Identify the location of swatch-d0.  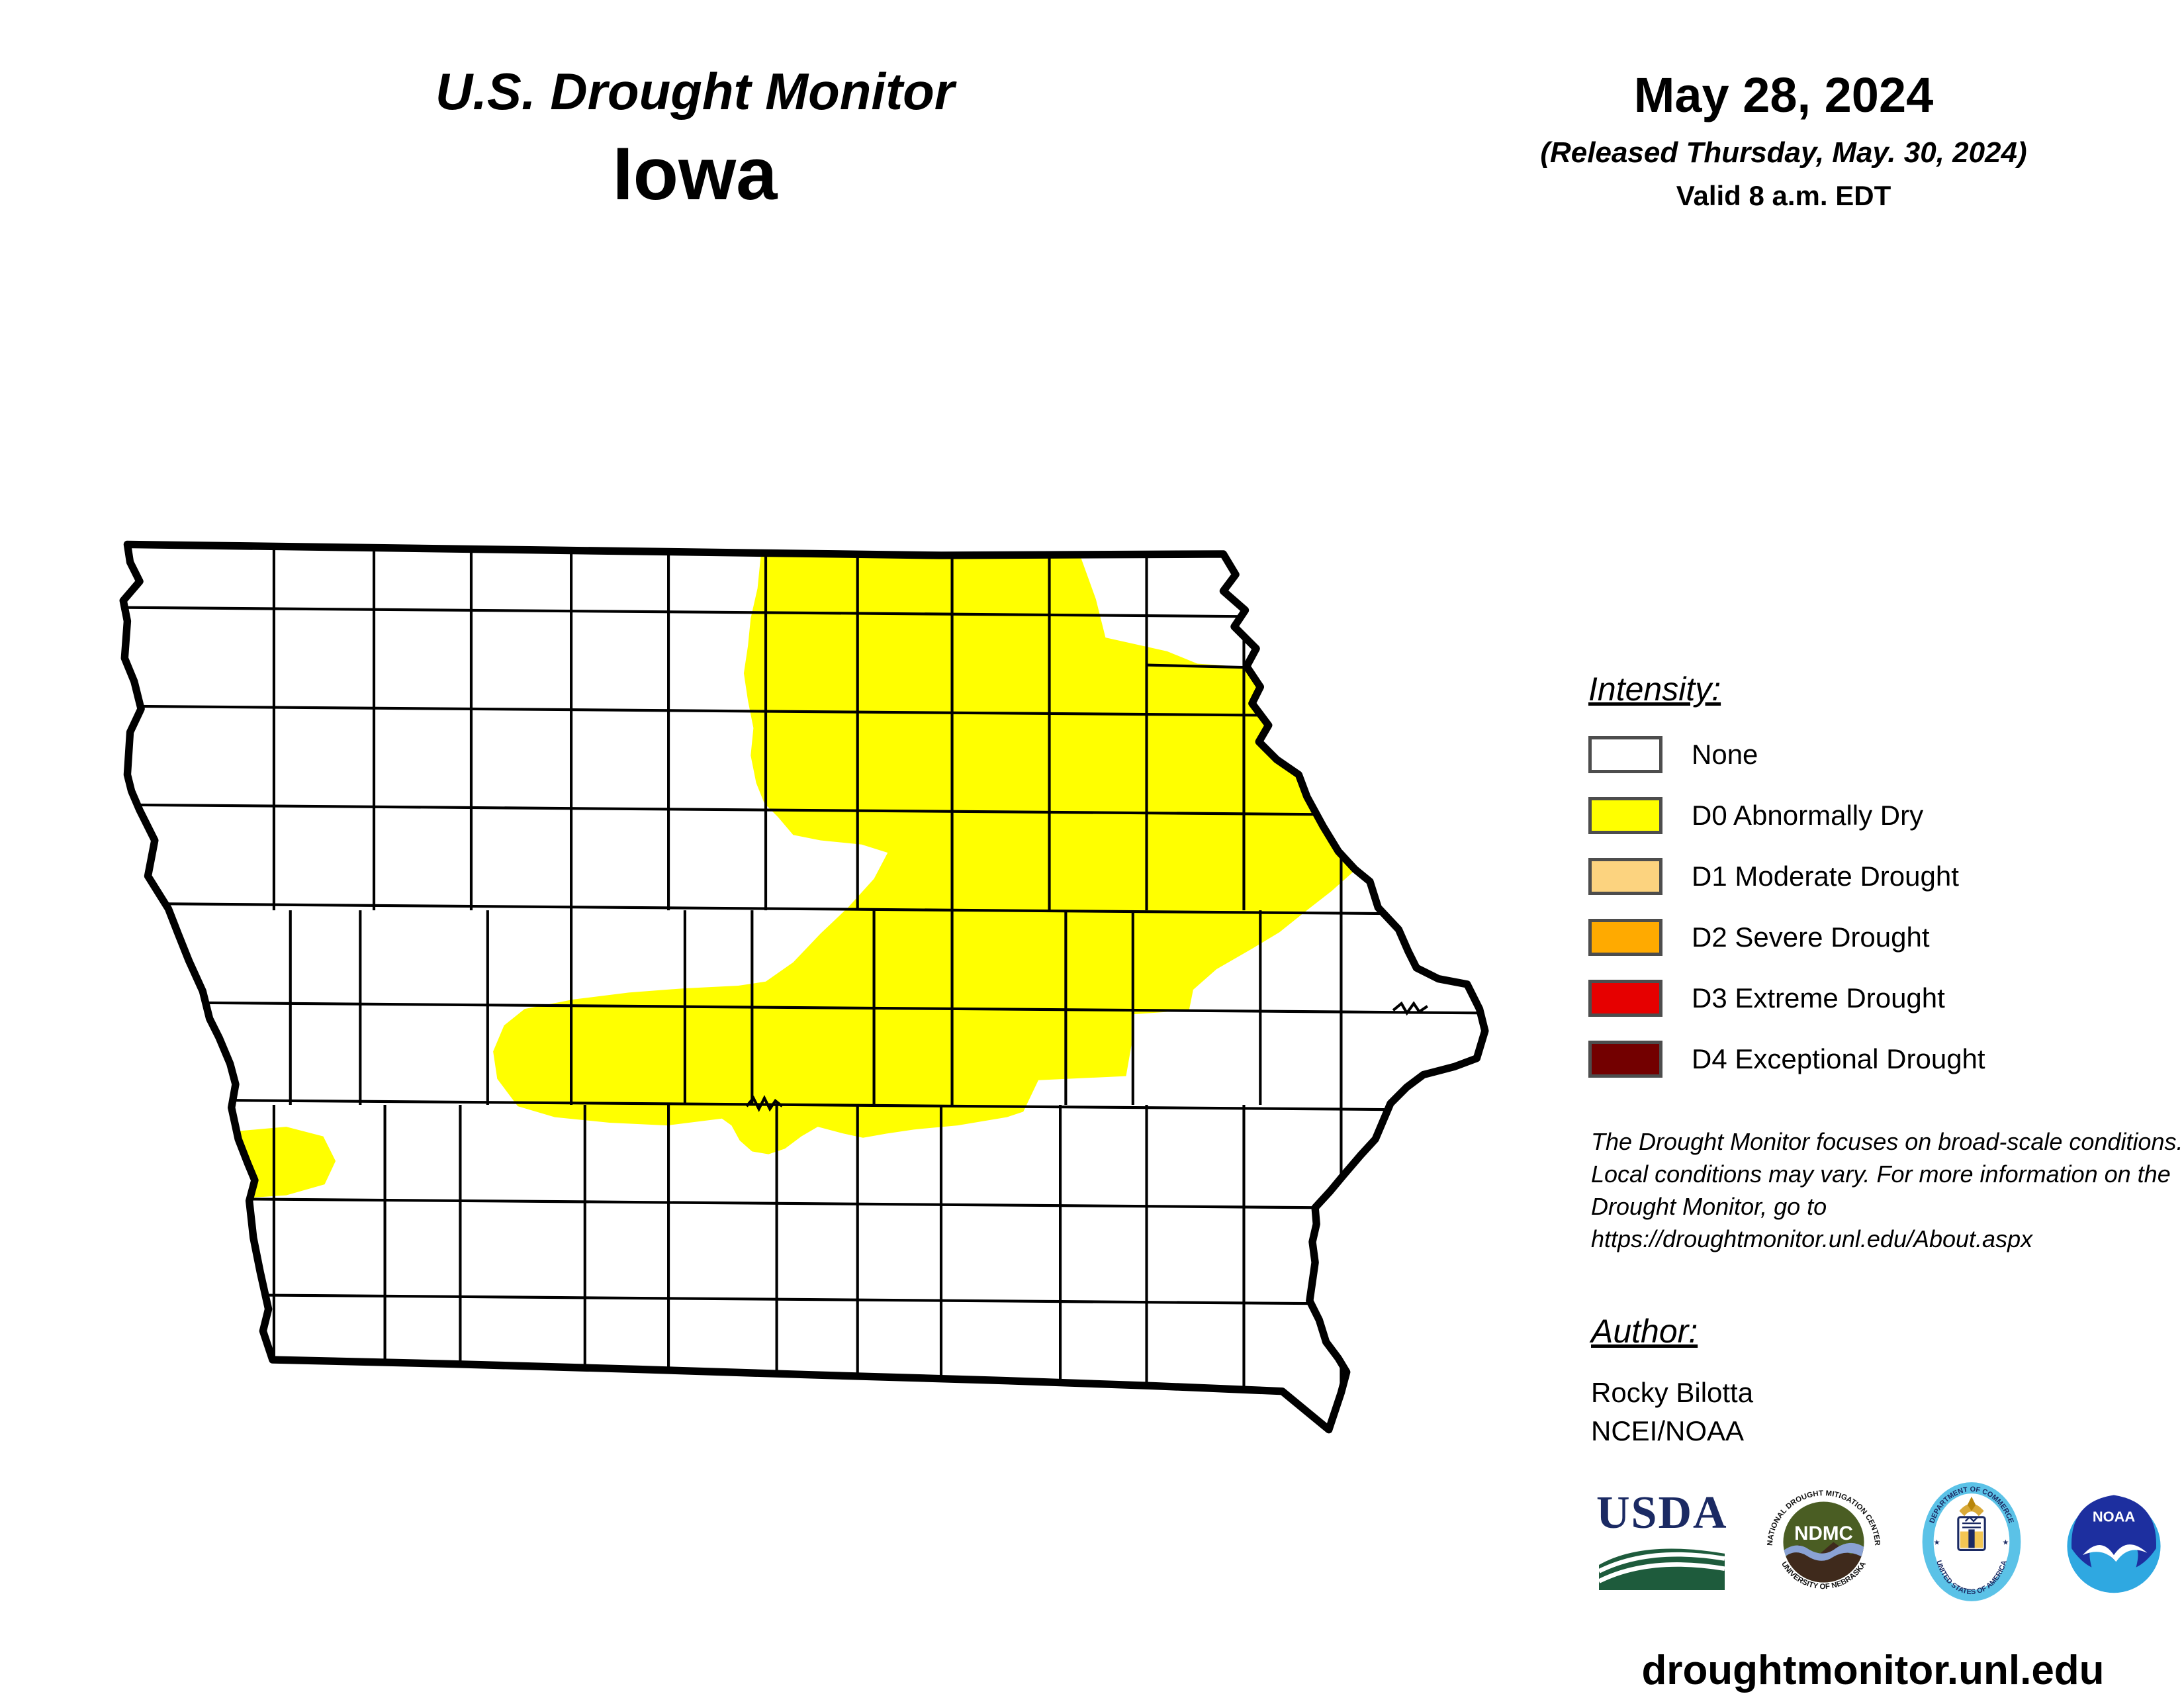
(1625, 815).